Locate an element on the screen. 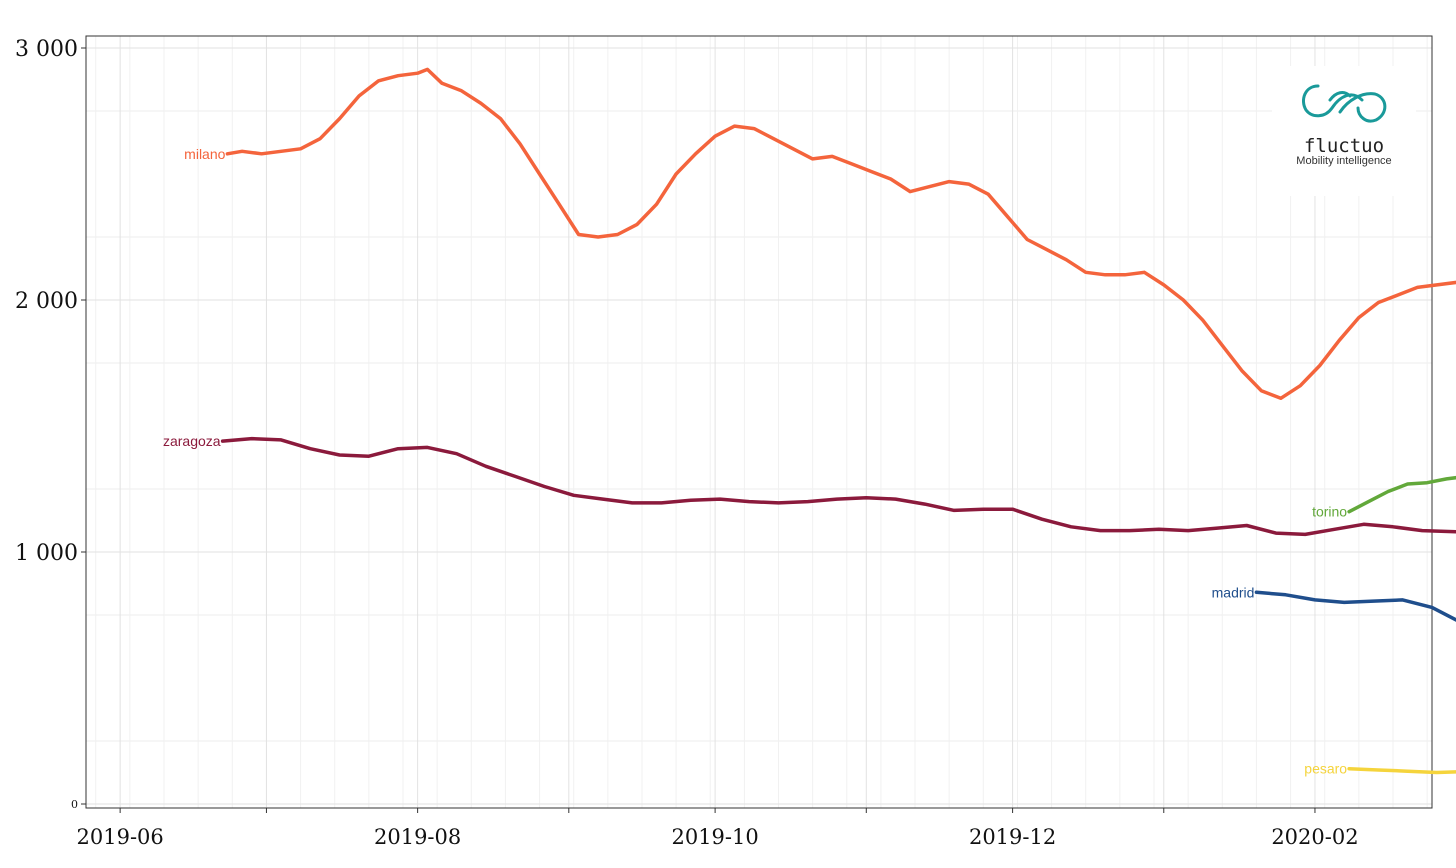 The width and height of the screenshot is (1456, 868). x-tick-label: 2019-12 is located at coordinates (1012, 837).